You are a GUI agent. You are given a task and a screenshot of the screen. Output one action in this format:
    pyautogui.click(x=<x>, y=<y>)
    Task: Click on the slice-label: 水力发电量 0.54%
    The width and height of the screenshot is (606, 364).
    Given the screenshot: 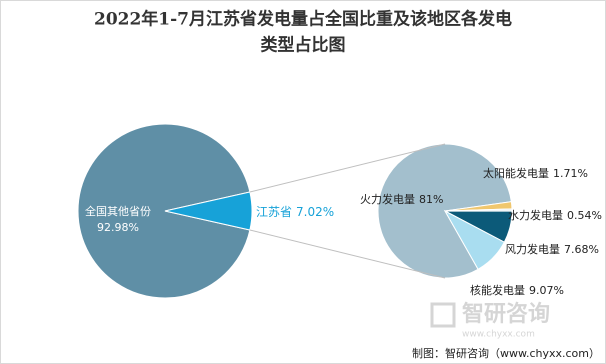 What is the action you would take?
    pyautogui.click(x=555, y=215)
    